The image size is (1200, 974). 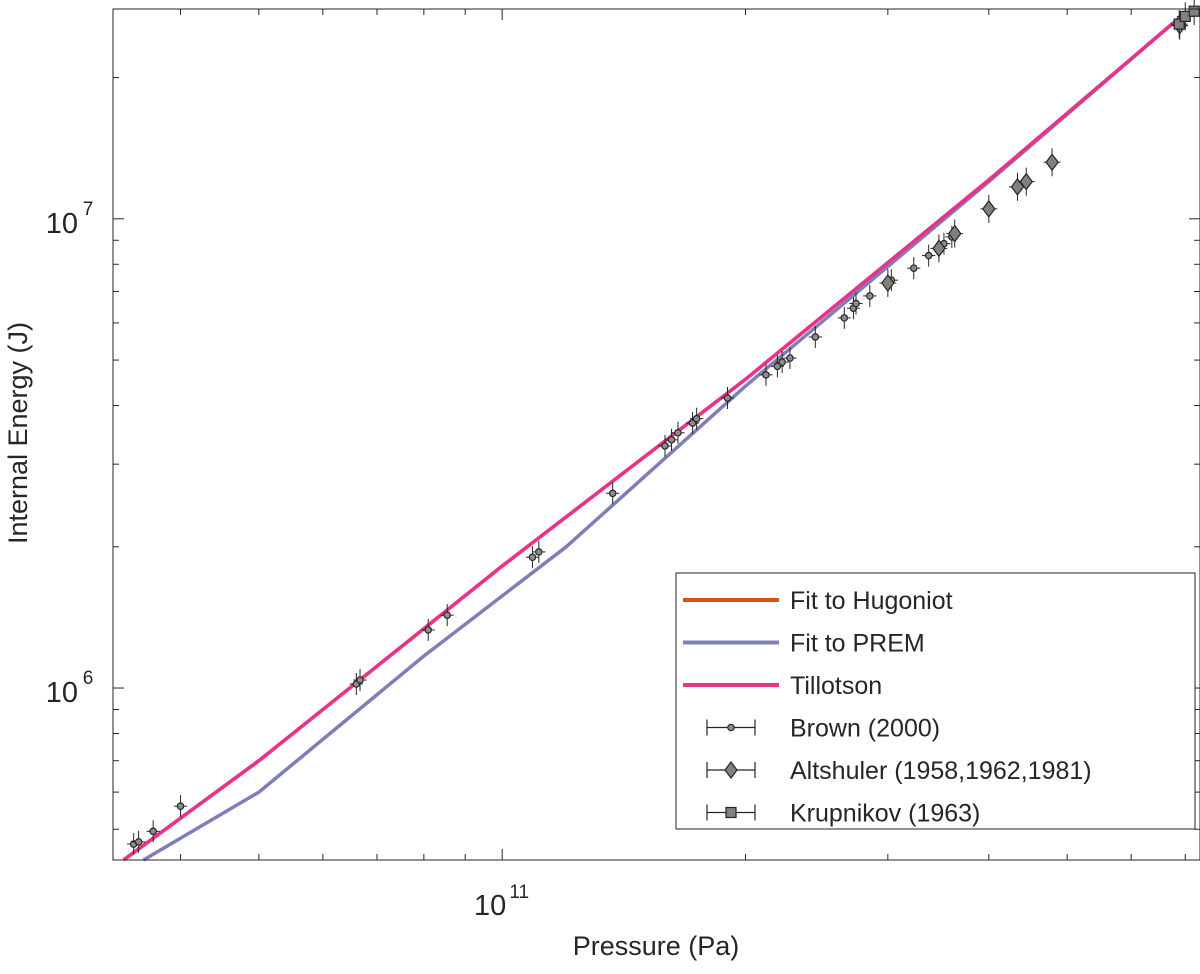 I want to click on legend-marker-circle, so click(x=731, y=727).